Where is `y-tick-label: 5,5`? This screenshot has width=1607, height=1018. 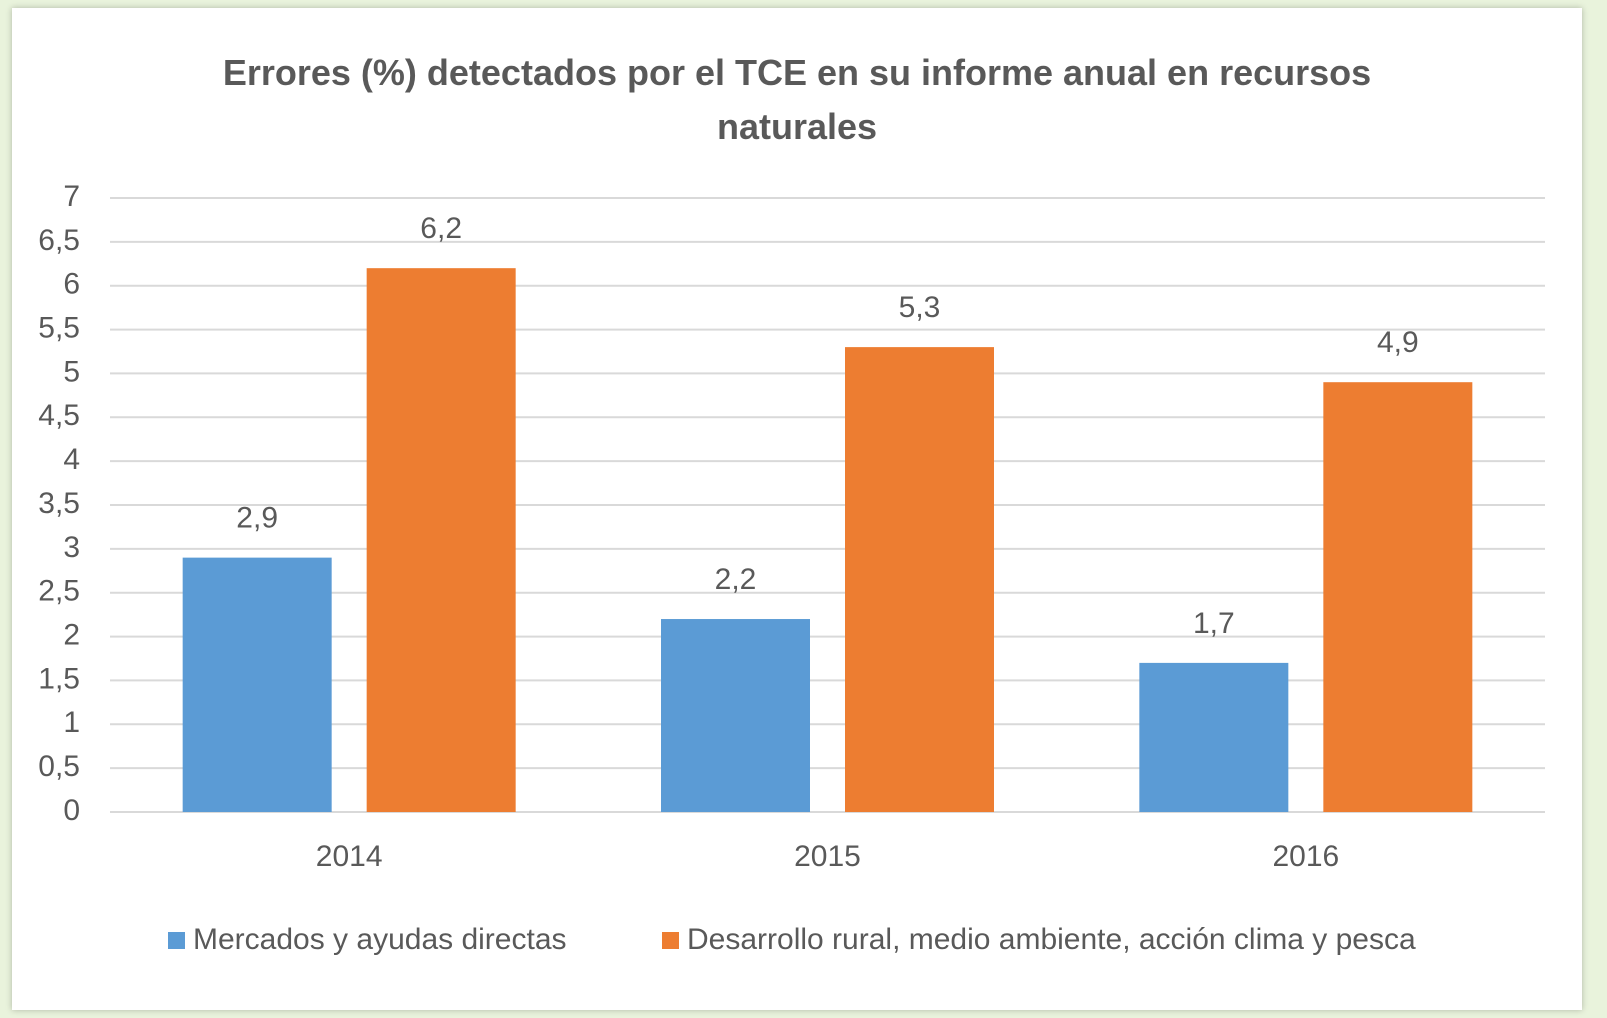
y-tick-label: 5,5 is located at coordinates (59, 327).